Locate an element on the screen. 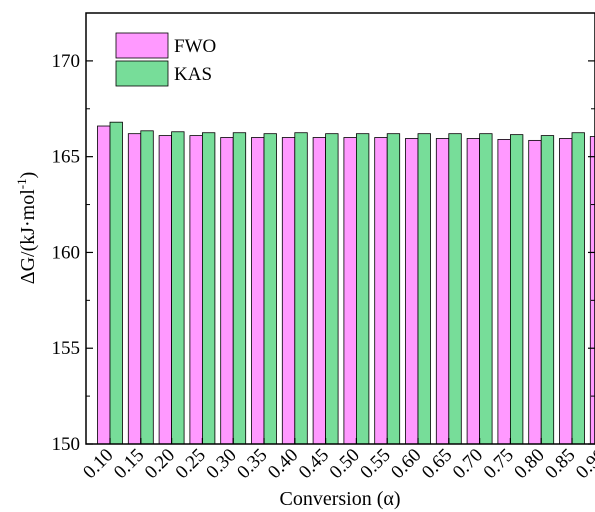 This screenshot has height=512, width=595. legend-label-fwo: FWO is located at coordinates (195, 46).